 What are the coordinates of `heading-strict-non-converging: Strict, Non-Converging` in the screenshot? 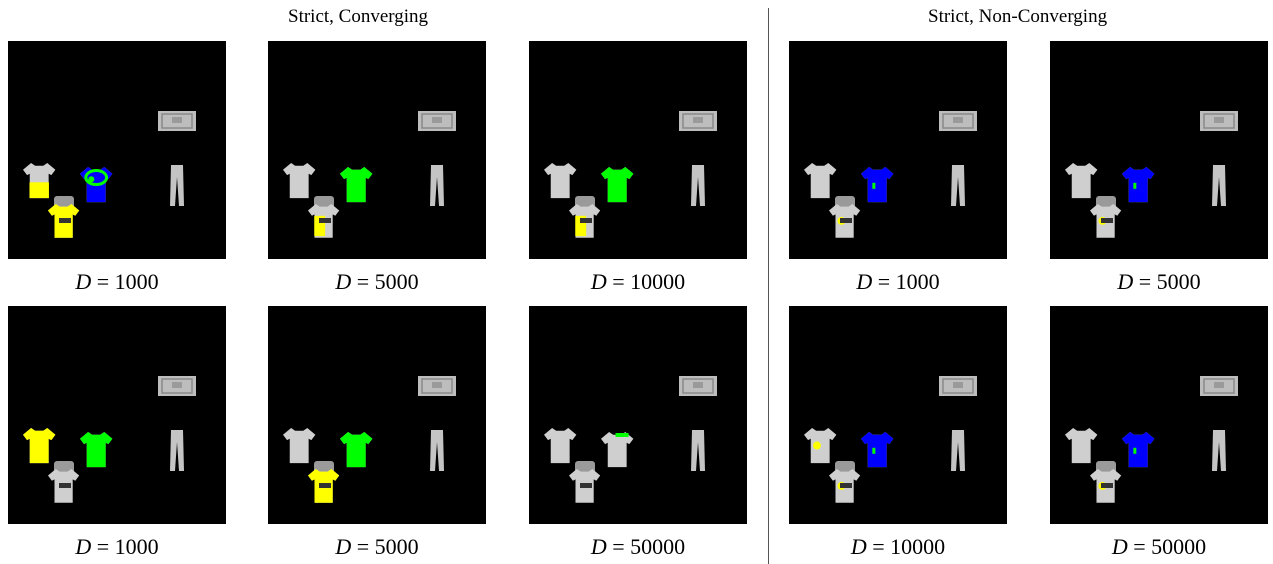 It's located at (1018, 16).